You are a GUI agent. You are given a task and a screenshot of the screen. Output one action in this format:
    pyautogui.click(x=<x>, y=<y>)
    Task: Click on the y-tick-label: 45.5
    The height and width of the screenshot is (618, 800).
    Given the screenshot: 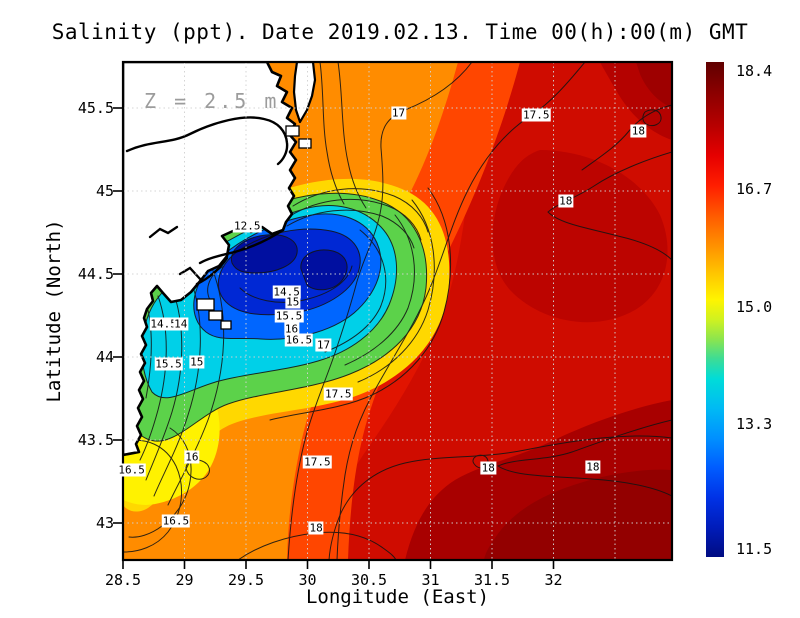 What is the action you would take?
    pyautogui.click(x=95, y=108)
    